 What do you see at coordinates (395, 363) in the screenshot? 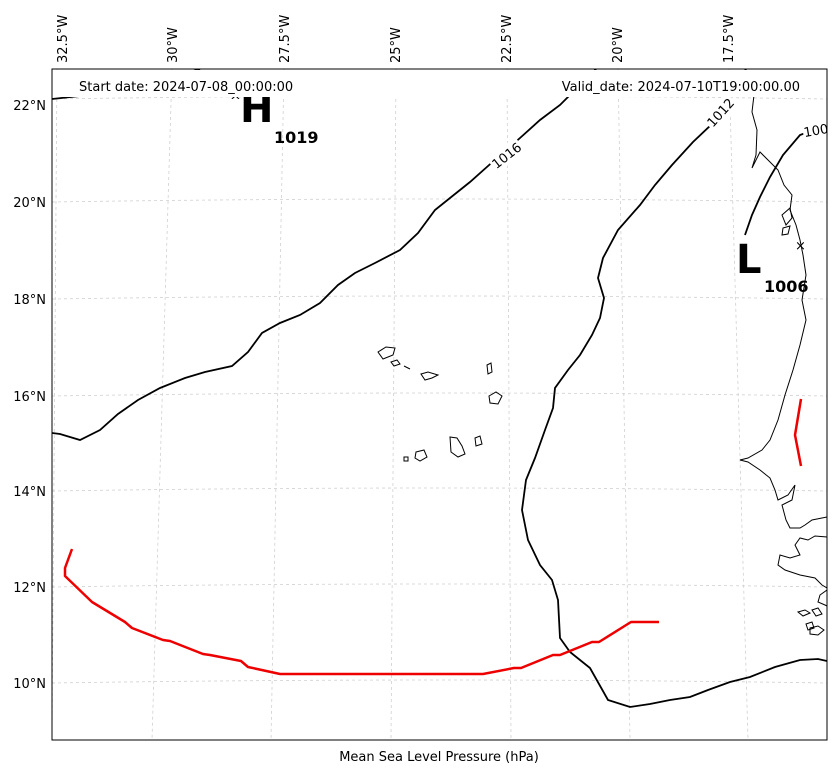
I see `island-sao-vicente` at bounding box center [395, 363].